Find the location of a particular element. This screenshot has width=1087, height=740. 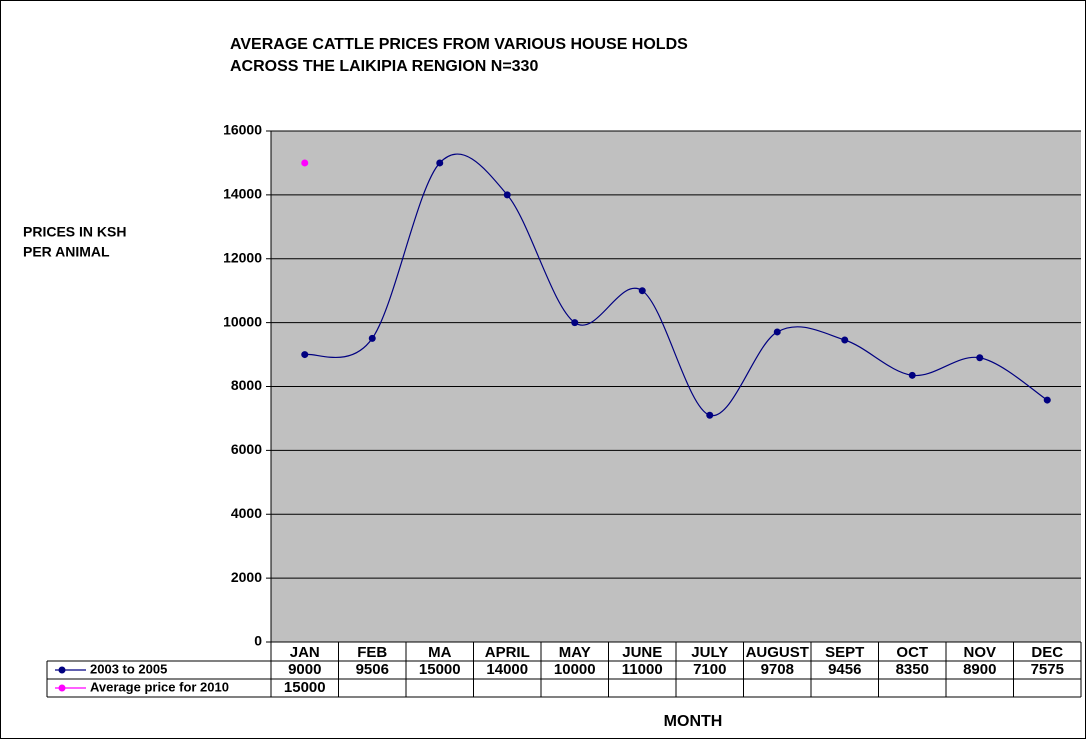

x-tick-label: OCT is located at coordinates (912, 652).